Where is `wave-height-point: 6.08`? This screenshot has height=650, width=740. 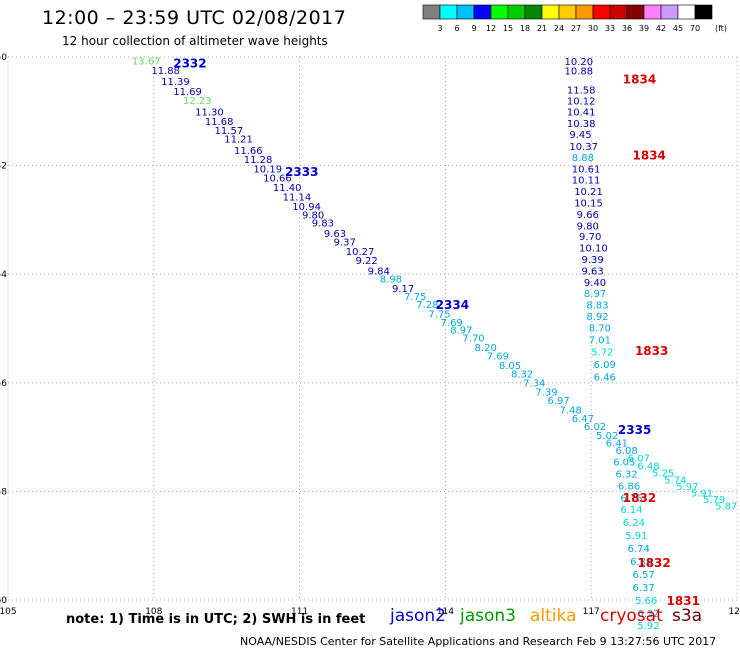
wave-height-point: 6.08 is located at coordinates (627, 451).